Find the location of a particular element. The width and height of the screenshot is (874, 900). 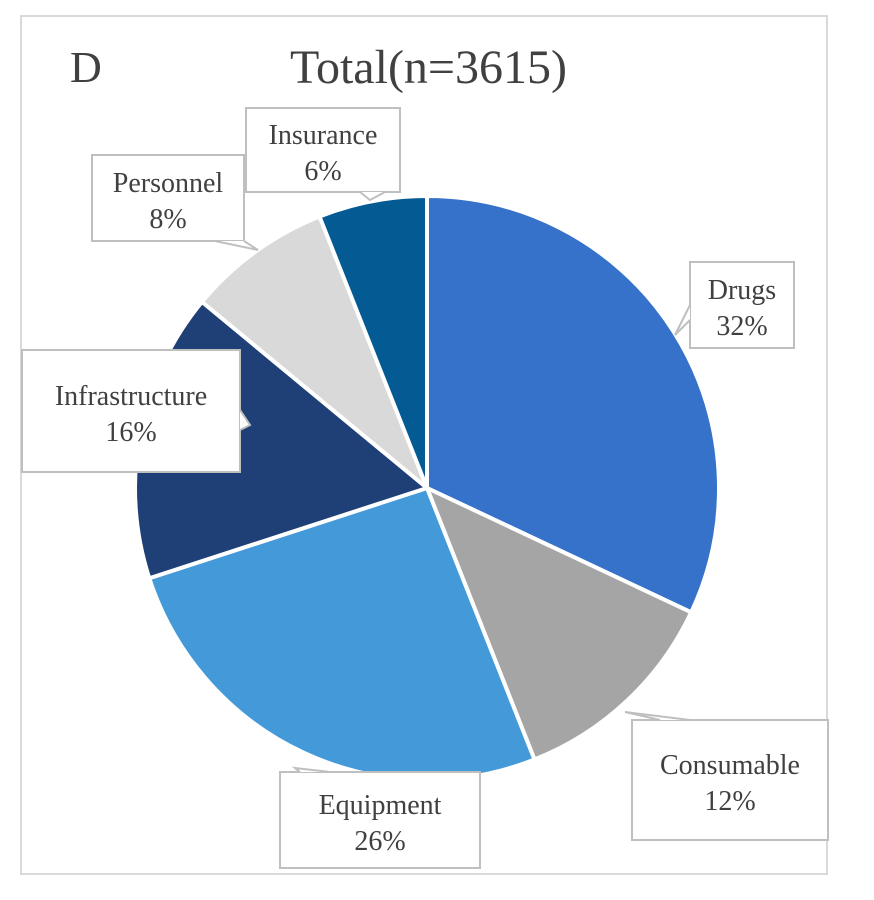

data-label-infrastructure: Infrastructure 16% is located at coordinates (136, 411).